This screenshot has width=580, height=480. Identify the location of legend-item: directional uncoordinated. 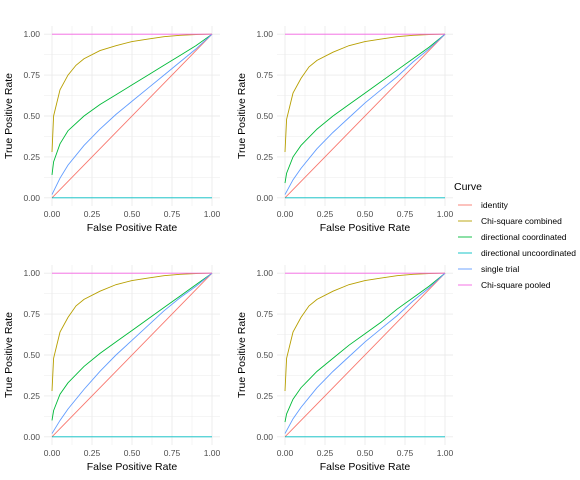
(517, 253).